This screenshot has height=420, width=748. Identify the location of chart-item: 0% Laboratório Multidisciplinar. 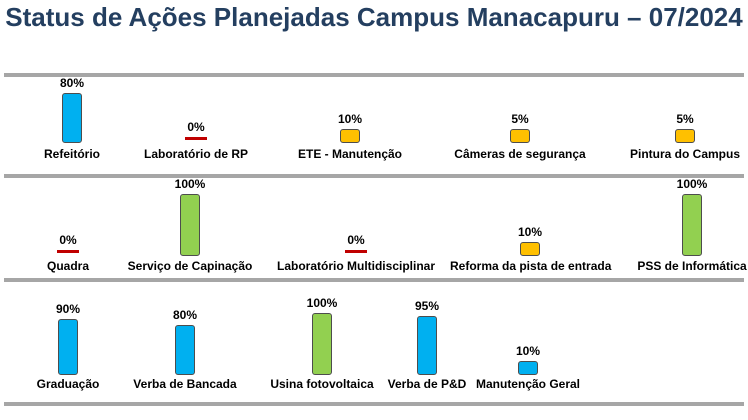
(356, 136).